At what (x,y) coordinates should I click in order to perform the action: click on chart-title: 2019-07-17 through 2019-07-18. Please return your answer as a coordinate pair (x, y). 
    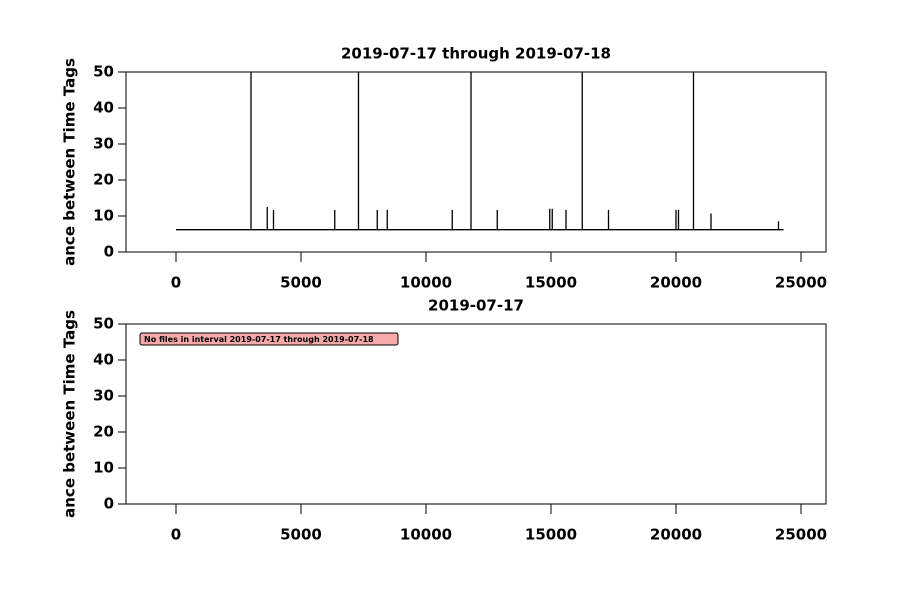
    Looking at the image, I should click on (476, 54).